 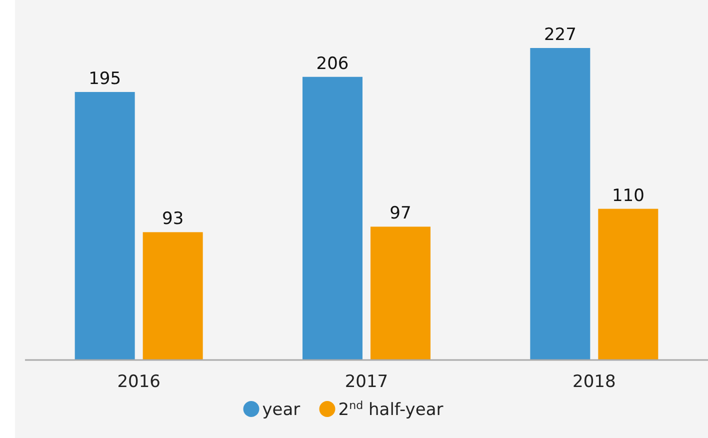 What do you see at coordinates (105, 78) in the screenshot?
I see `data-label: 195` at bounding box center [105, 78].